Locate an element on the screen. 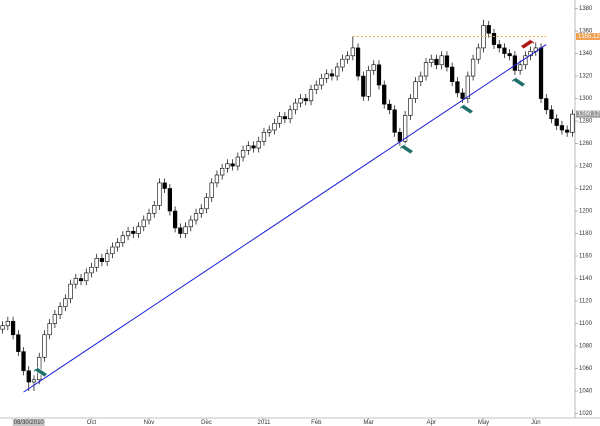 The width and height of the screenshot is (600, 426). y-tick-label: 1040 is located at coordinates (586, 392).